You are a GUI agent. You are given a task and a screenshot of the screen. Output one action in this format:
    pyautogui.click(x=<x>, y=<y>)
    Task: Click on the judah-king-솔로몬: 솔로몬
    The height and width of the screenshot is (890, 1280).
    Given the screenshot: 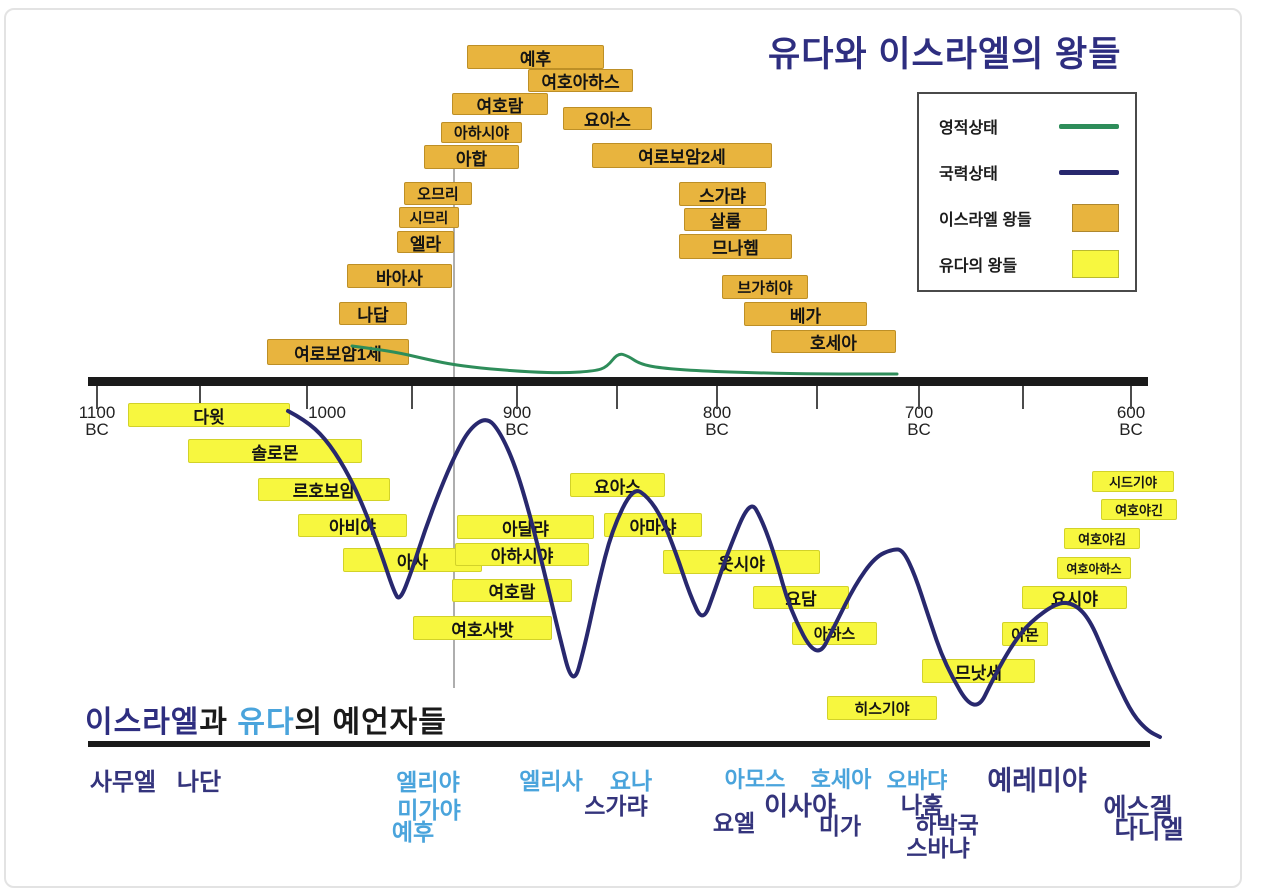 What is the action you would take?
    pyautogui.click(x=275, y=451)
    